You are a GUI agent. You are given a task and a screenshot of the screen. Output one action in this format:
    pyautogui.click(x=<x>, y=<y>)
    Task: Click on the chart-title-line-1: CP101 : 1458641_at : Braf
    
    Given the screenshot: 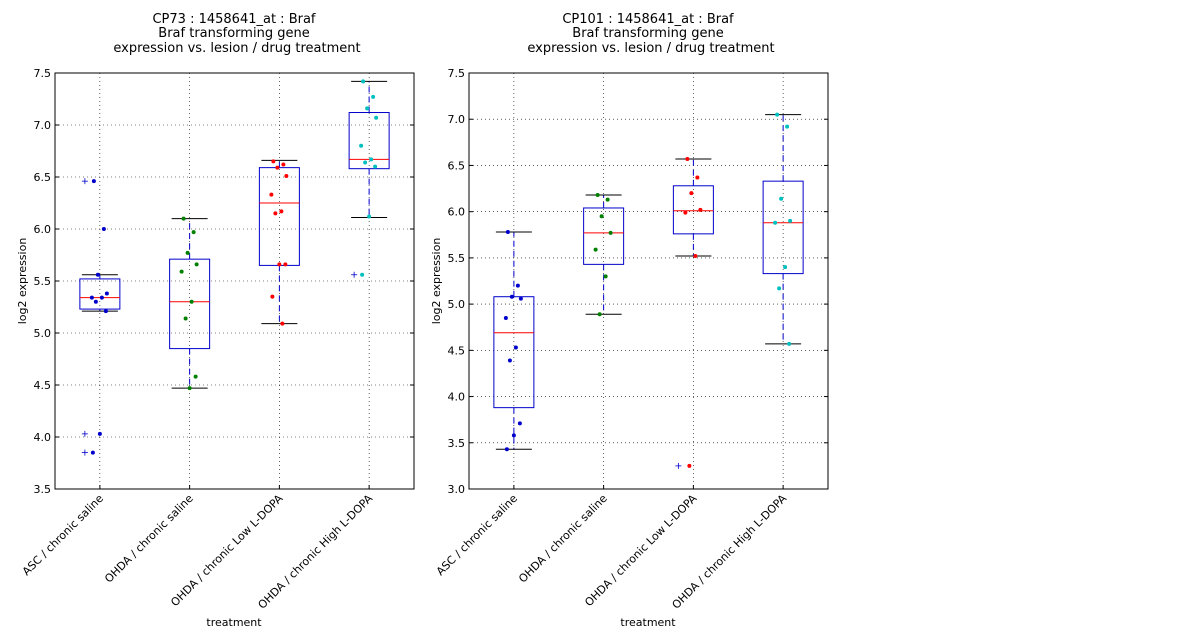 What is the action you would take?
    pyautogui.click(x=648, y=19)
    